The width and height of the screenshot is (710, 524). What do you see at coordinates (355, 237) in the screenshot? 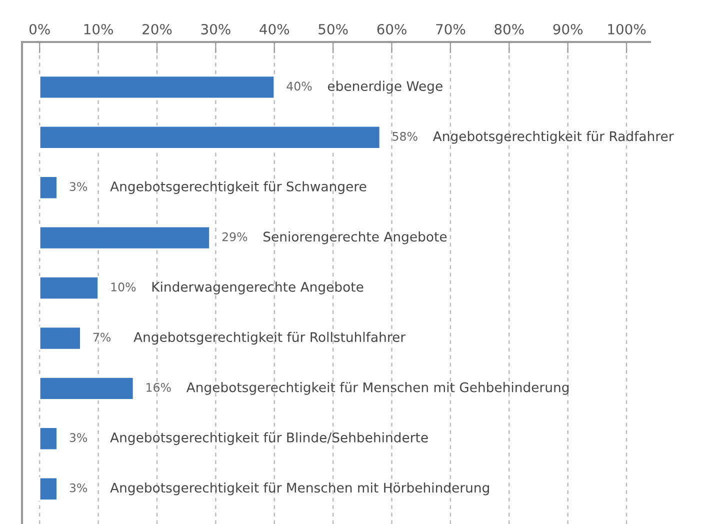
I see `y-tick-label: Seniorengerechte Angebote` at bounding box center [355, 237].